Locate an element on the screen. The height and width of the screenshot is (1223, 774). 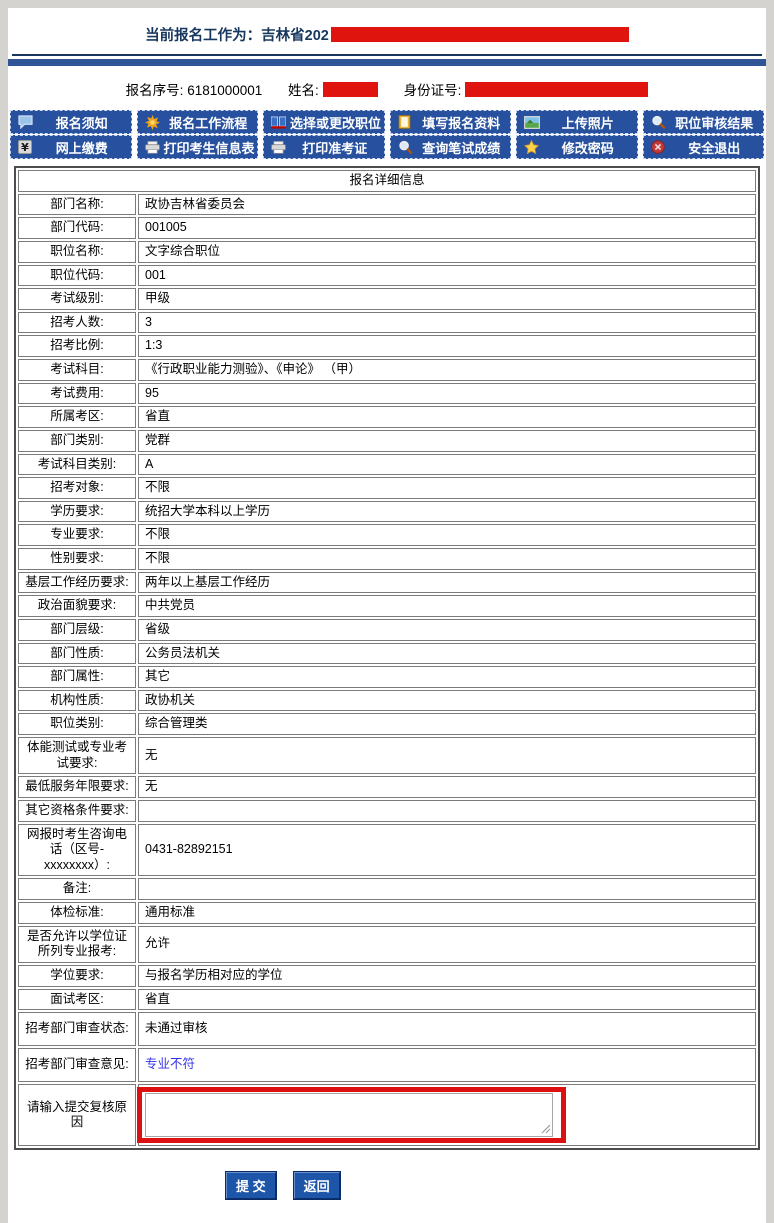
row-value: 通用标准 is located at coordinates (447, 913).